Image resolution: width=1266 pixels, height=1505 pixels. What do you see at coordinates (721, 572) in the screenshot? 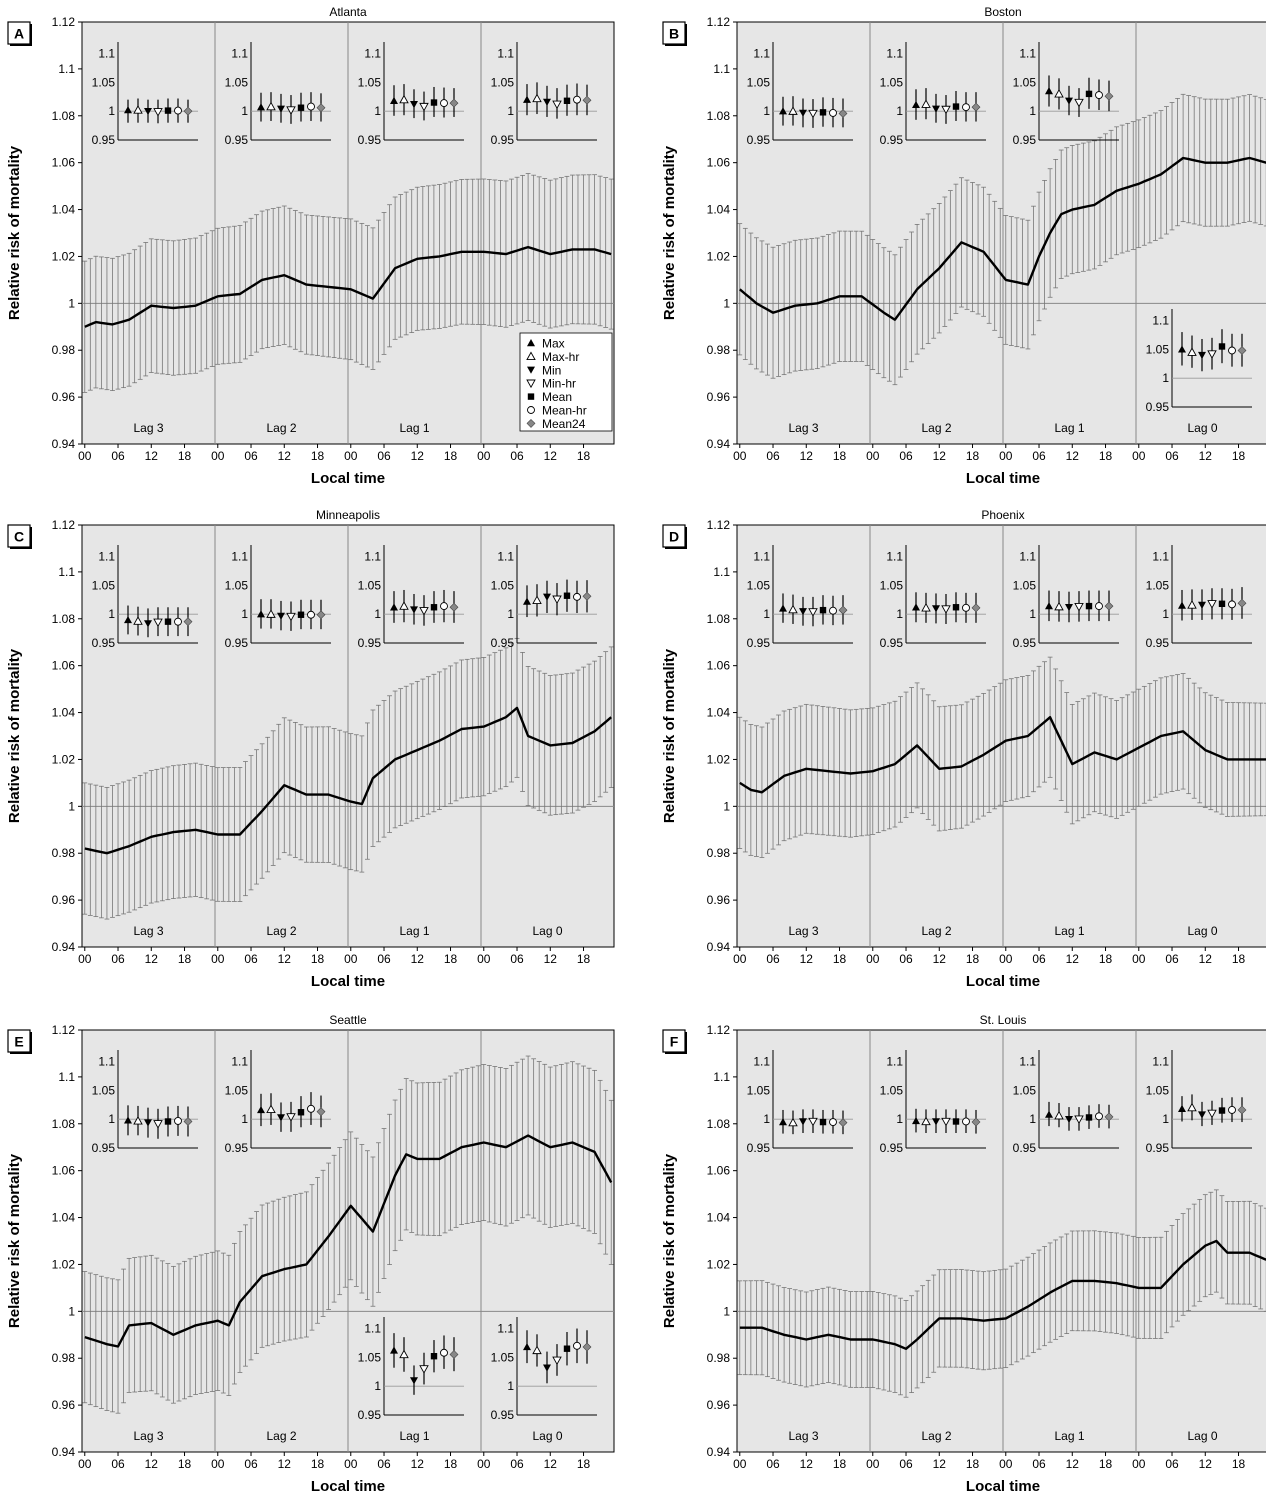
I see `y-tick-label: 1.1` at bounding box center [721, 572].